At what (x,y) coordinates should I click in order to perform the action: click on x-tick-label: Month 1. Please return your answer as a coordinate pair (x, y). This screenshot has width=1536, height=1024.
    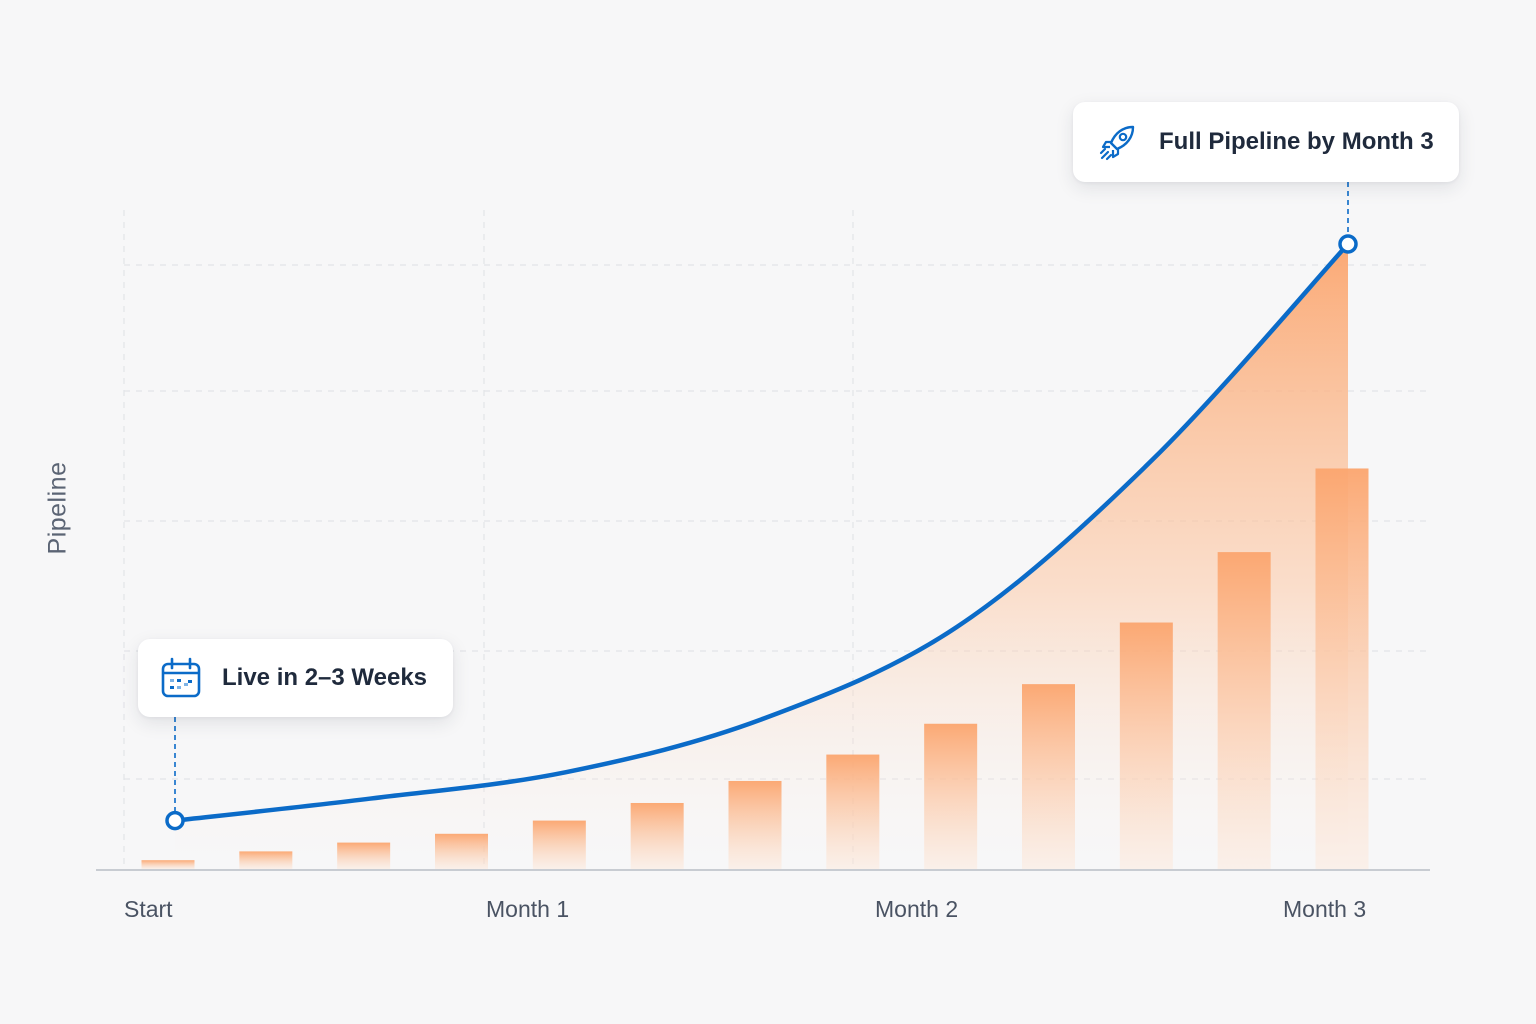
    Looking at the image, I should click on (528, 909).